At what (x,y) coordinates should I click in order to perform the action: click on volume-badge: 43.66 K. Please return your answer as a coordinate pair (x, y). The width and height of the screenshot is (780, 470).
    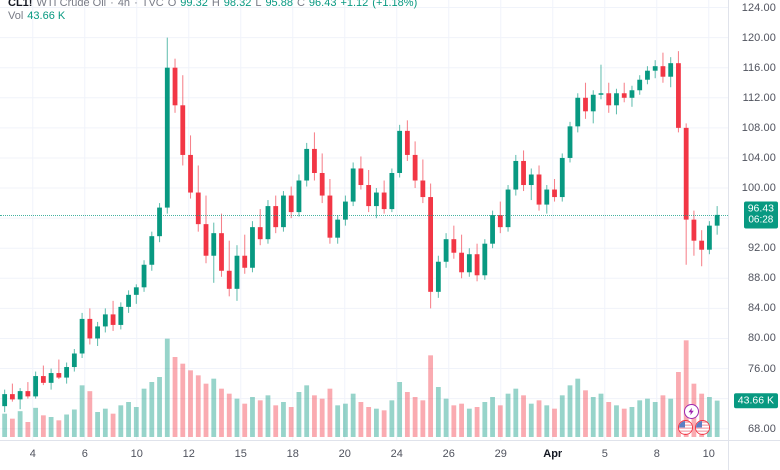
    Looking at the image, I should click on (755, 400).